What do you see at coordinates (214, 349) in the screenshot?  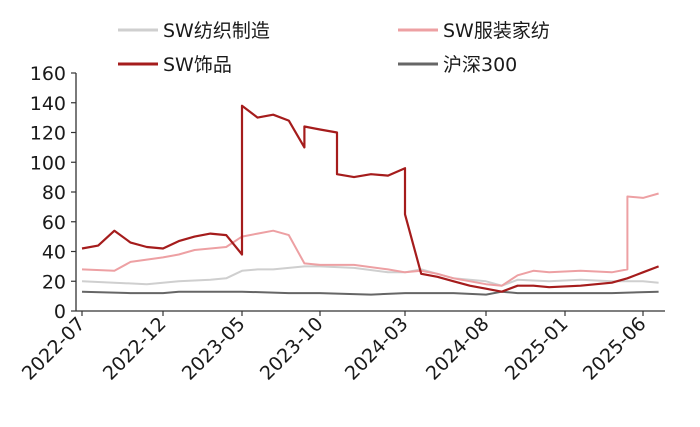 I see `x-tick-label: 2023-05` at bounding box center [214, 349].